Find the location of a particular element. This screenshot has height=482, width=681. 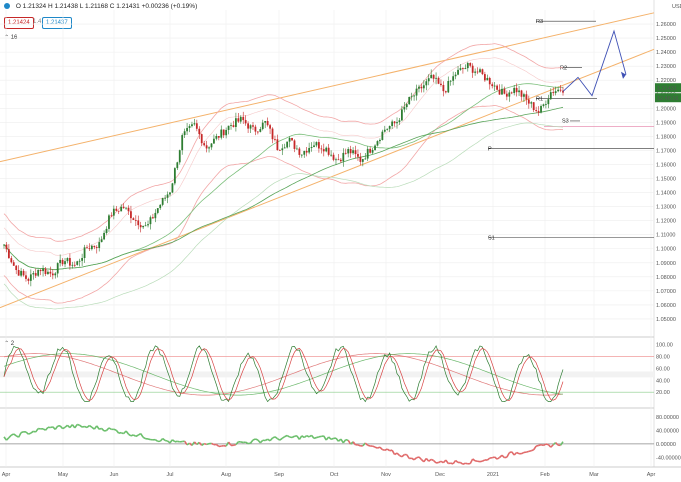

stoch-y-tick: 100.00 is located at coordinates (664, 346).